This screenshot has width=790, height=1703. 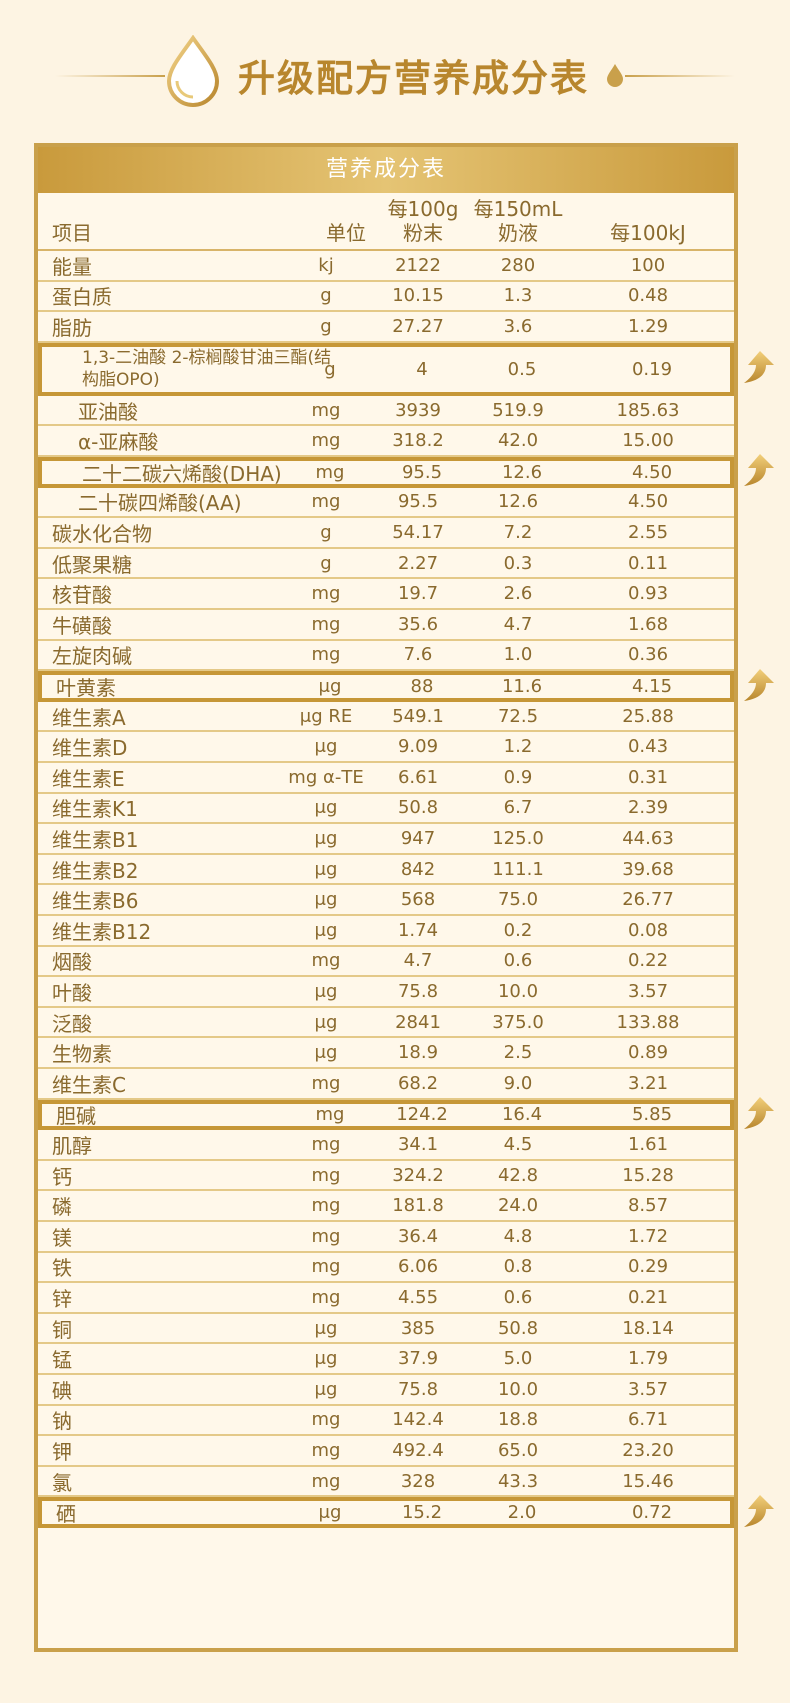 I want to click on upgrade-arrow-icon, so click(x=759, y=684).